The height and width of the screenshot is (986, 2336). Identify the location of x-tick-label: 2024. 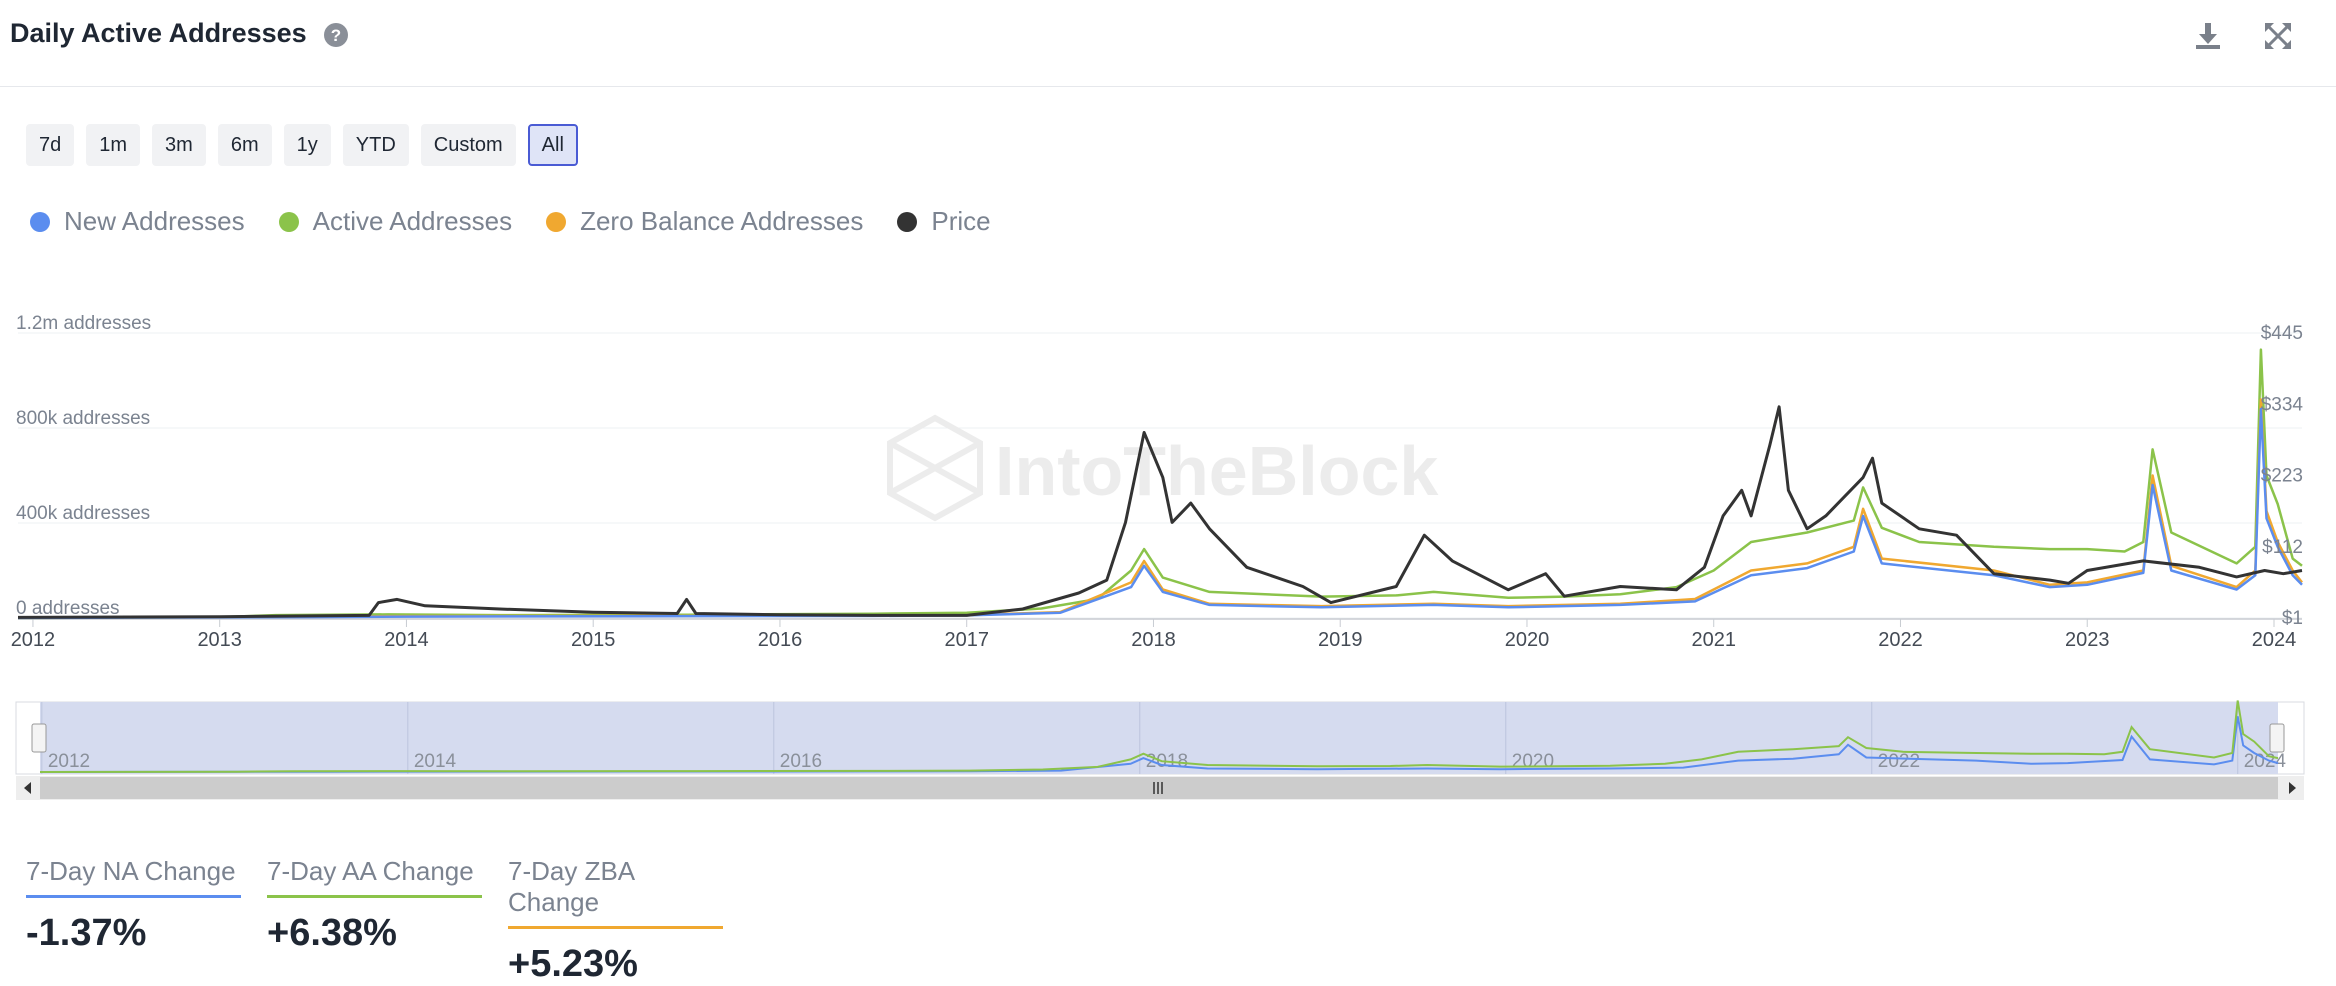
(2274, 640).